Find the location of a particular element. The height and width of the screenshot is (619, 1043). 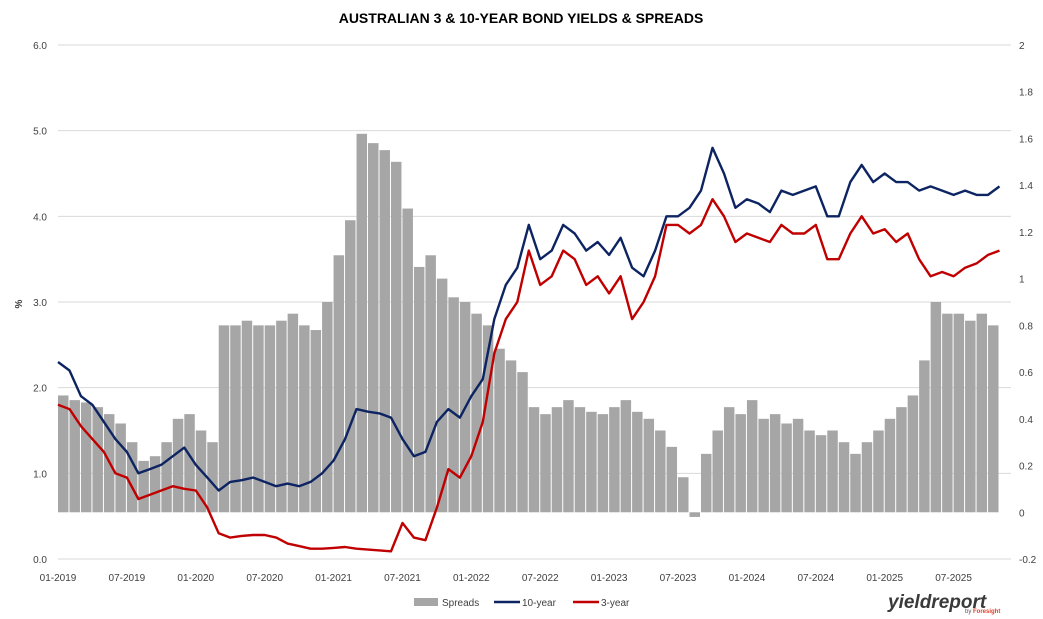

right-tick-label: 0.6 is located at coordinates (1026, 373).